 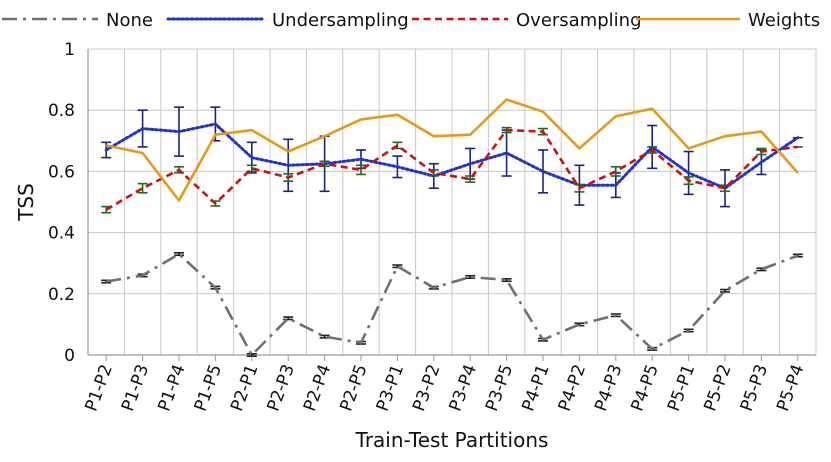 What do you see at coordinates (717, 388) in the screenshot?
I see `x-tick-label: P5-P2` at bounding box center [717, 388].